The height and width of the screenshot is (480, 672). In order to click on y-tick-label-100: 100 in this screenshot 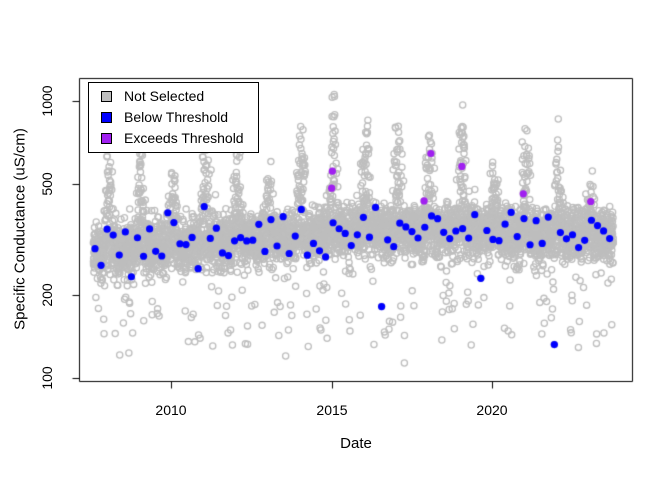, I will do `click(47, 378)`.